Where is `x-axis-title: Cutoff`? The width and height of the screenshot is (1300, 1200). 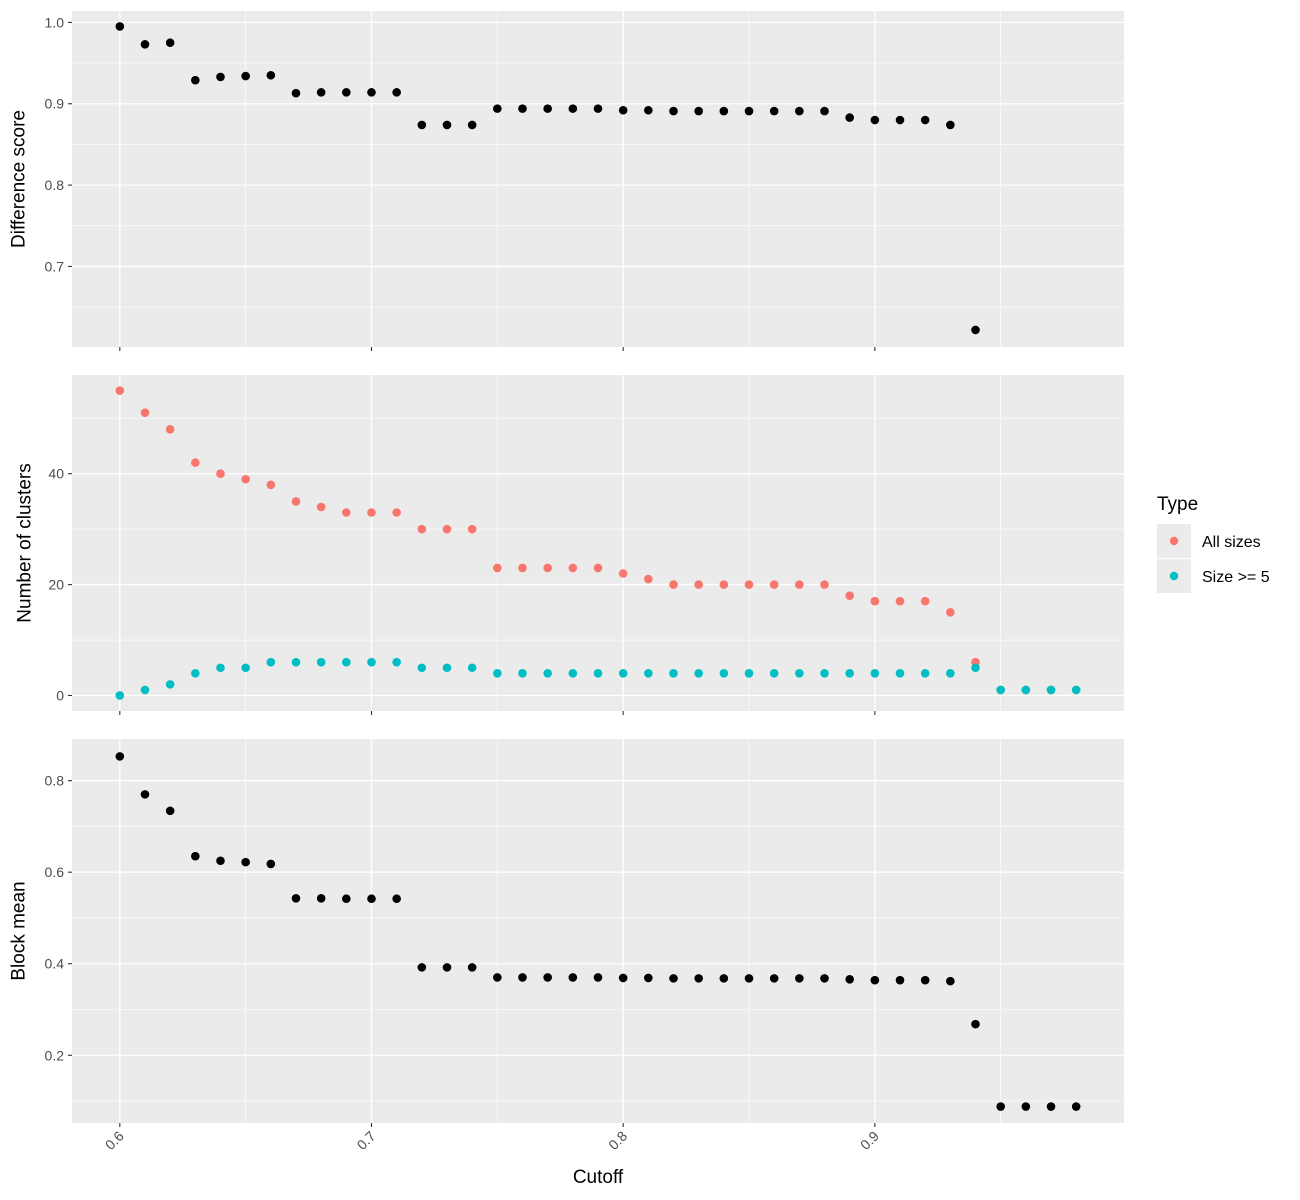
x-axis-title: Cutoff is located at coordinates (598, 1177).